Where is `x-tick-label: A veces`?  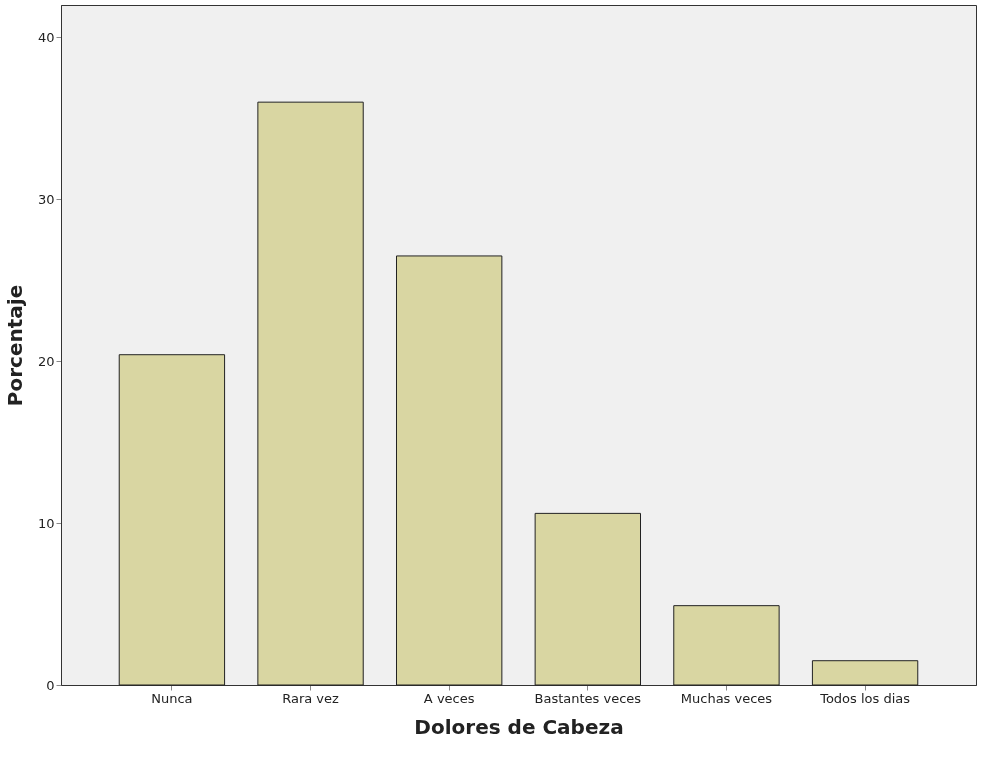 x-tick-label: A veces is located at coordinates (449, 698).